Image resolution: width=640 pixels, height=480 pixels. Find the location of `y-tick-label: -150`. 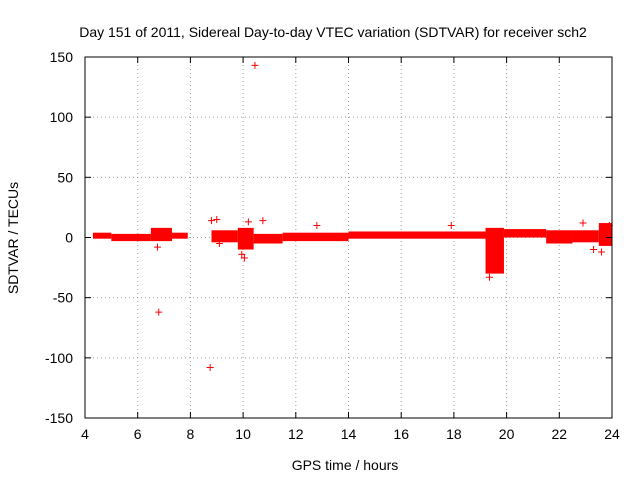

y-tick-label: -150 is located at coordinates (59, 418).